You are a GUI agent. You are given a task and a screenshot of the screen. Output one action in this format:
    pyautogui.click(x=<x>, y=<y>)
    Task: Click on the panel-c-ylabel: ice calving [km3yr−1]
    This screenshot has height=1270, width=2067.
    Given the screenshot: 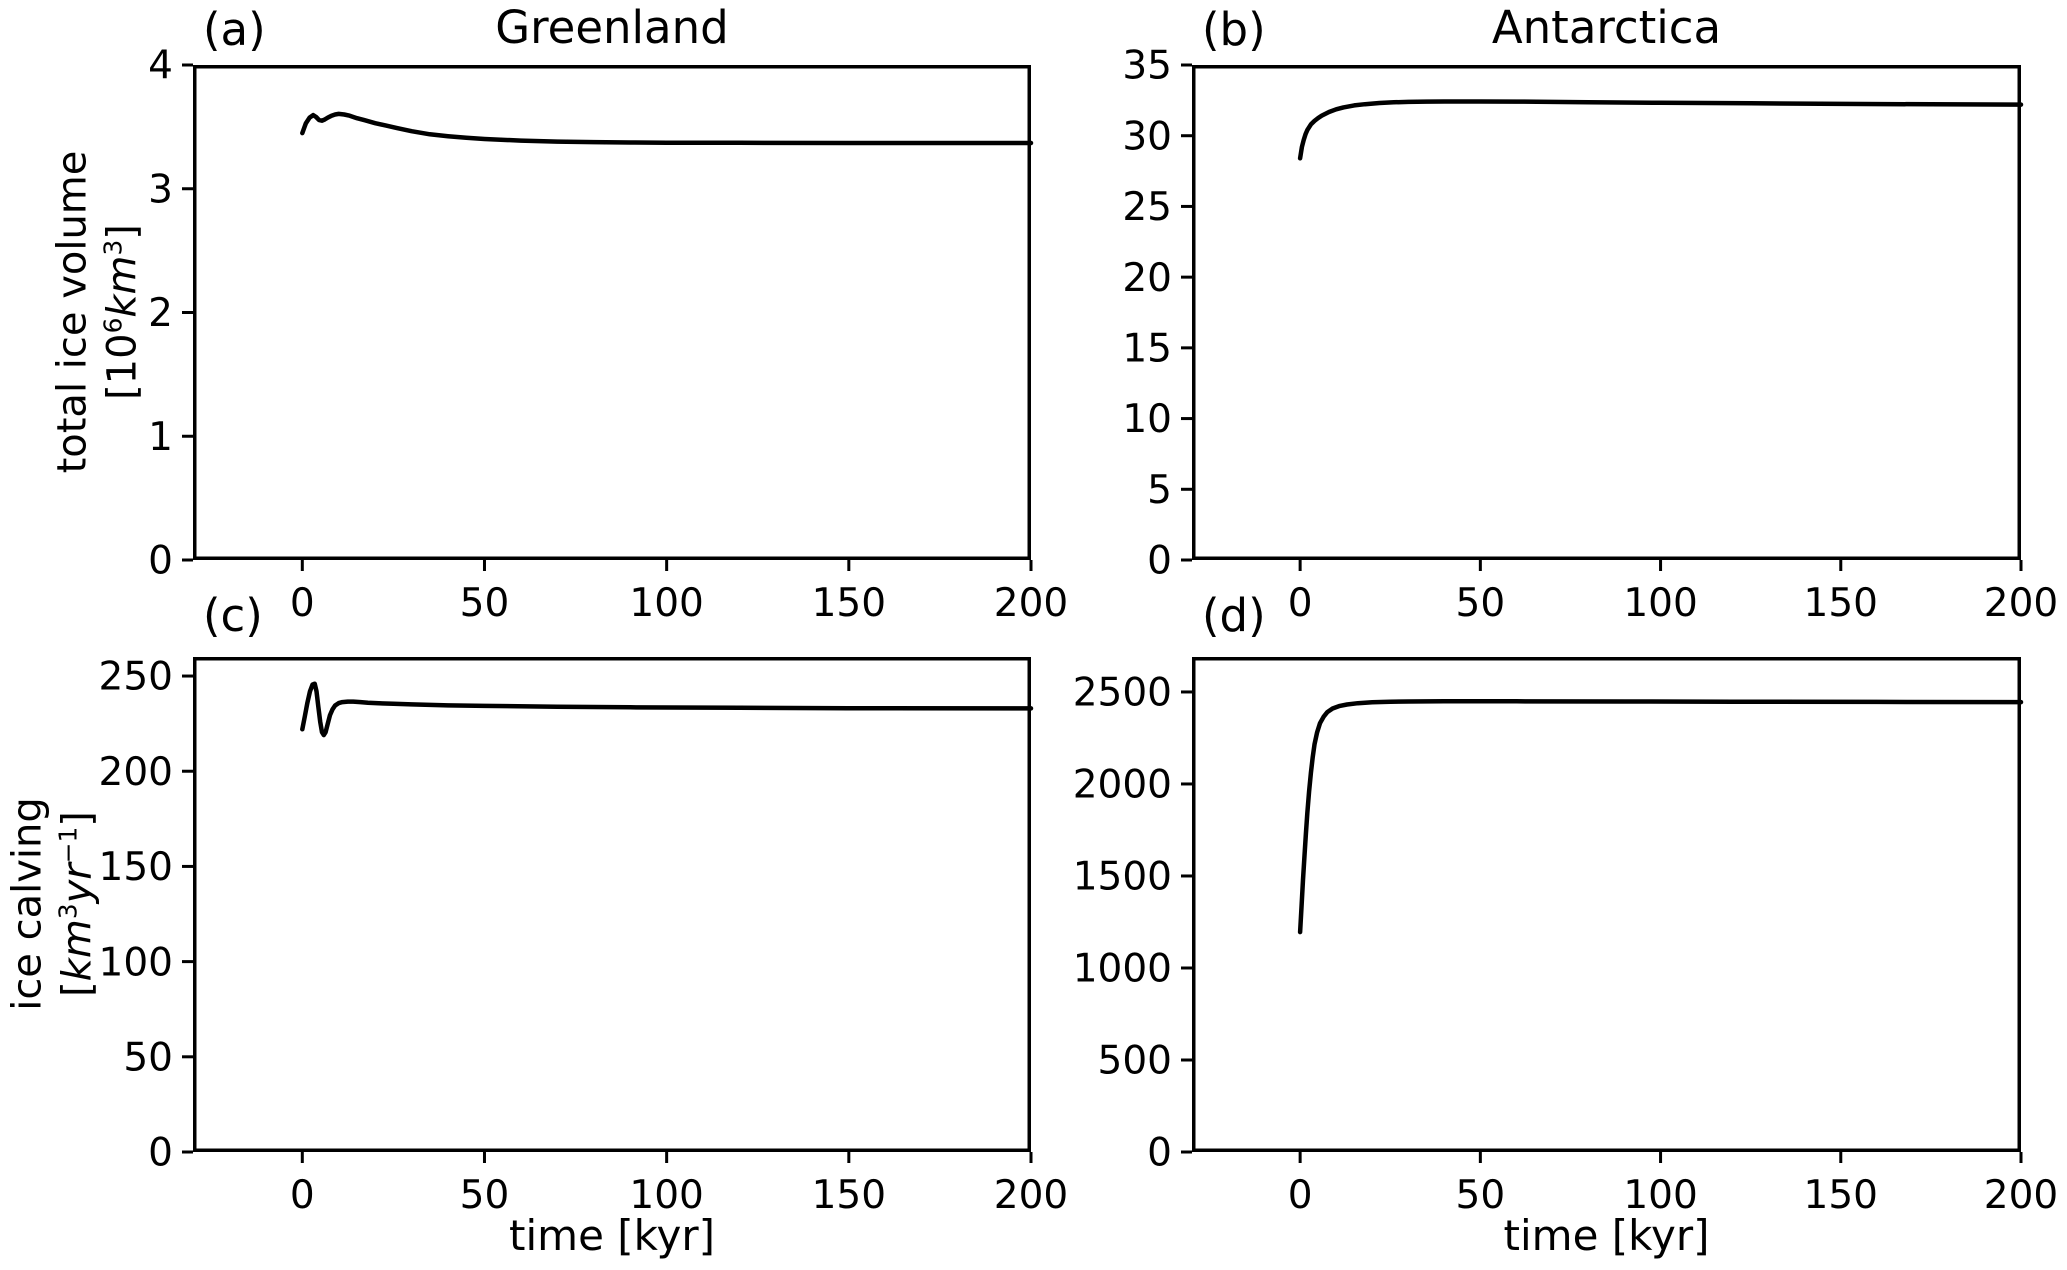 What is the action you would take?
    pyautogui.click(x=53, y=904)
    